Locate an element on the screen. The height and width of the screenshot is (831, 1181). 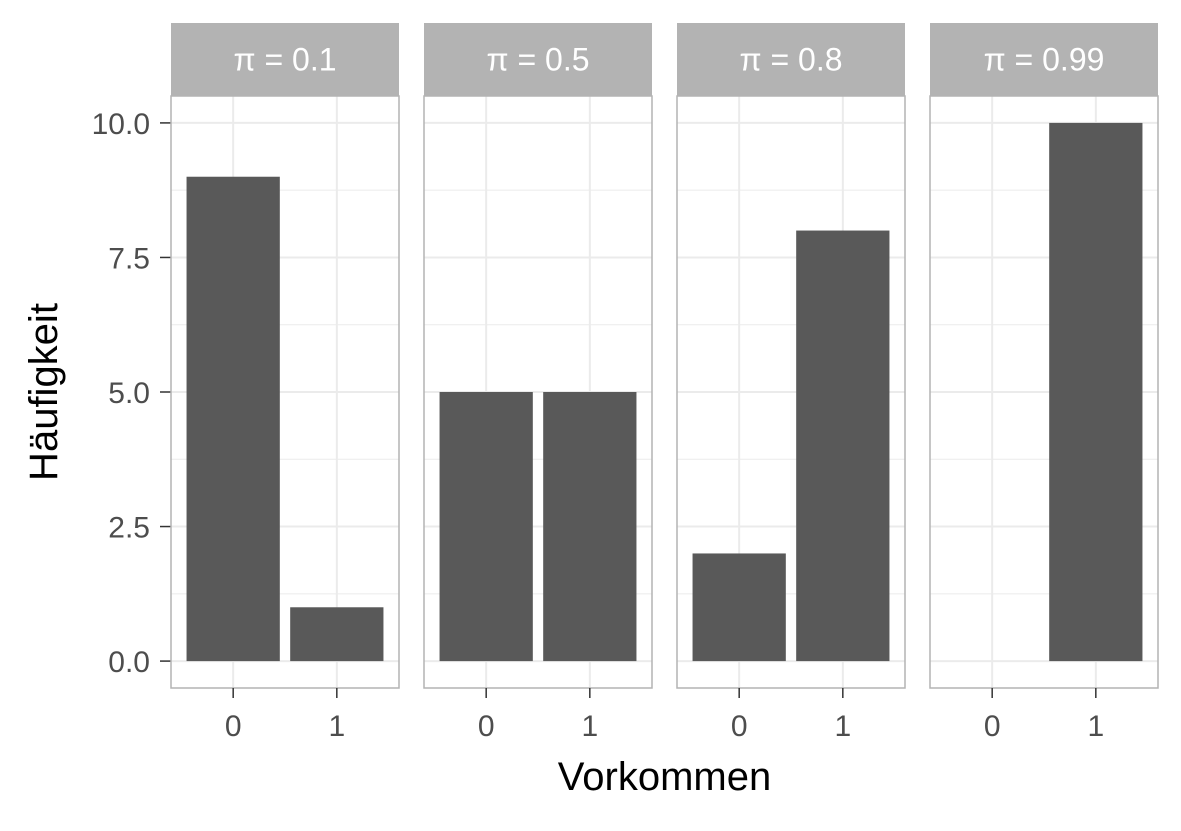
y-tick-label: 2.5 is located at coordinates (129, 528).